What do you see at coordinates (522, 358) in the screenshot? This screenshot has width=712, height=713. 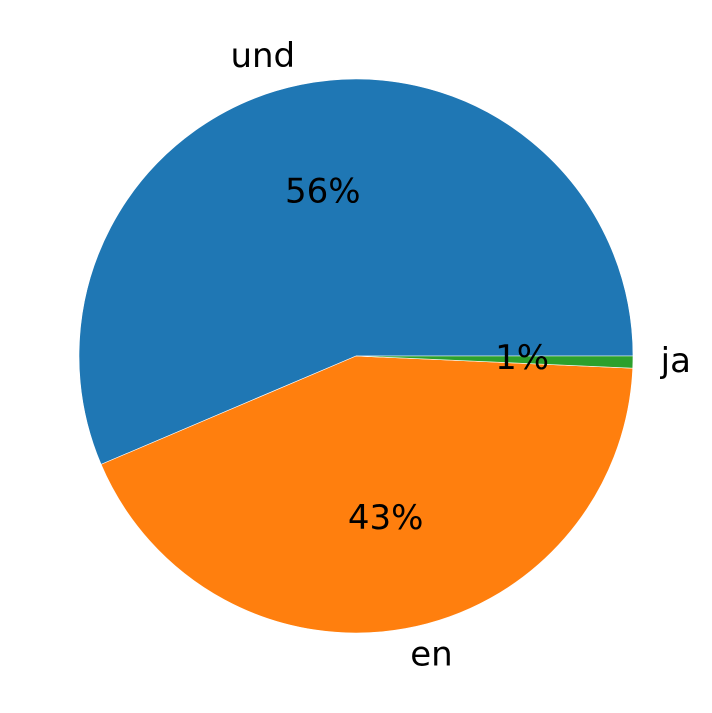 I see `pct-label-ja: 1%` at bounding box center [522, 358].